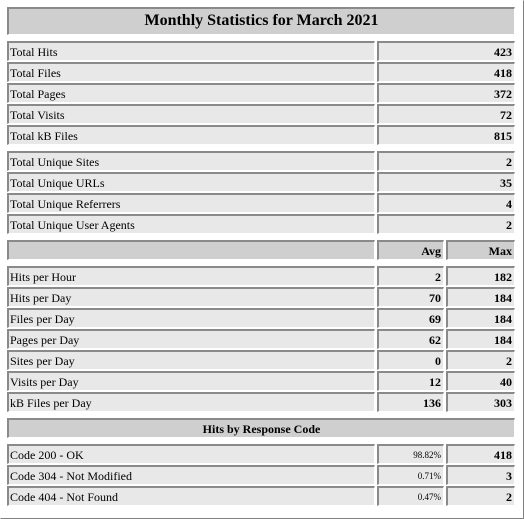 The width and height of the screenshot is (524, 519). I want to click on response-code-header: Hits by Response Code, so click(261, 428).